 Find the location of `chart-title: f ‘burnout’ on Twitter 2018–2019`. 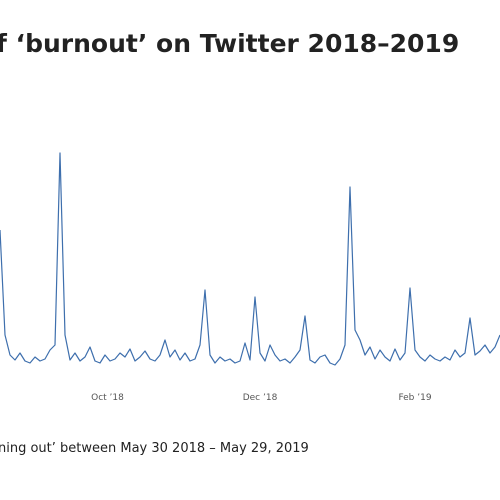

chart-title: f ‘burnout’ on Twitter 2018–2019 is located at coordinates (229, 43).